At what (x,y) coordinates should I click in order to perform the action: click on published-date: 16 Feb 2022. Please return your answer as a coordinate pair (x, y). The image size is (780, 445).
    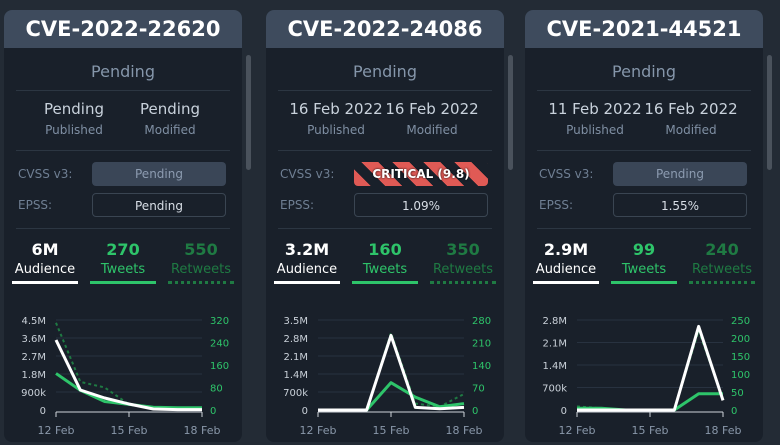
    Looking at the image, I should click on (336, 109).